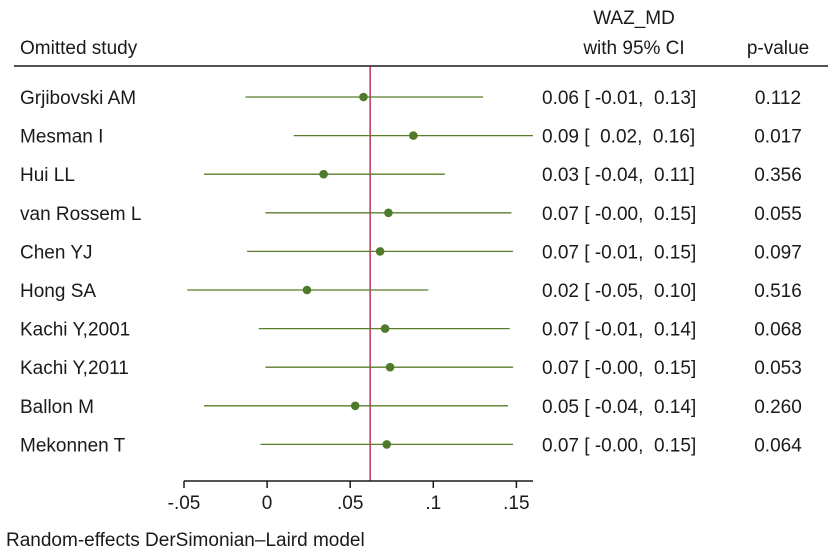 The width and height of the screenshot is (828, 556). What do you see at coordinates (778, 48) in the screenshot?
I see `header-p-col: p-value` at bounding box center [778, 48].